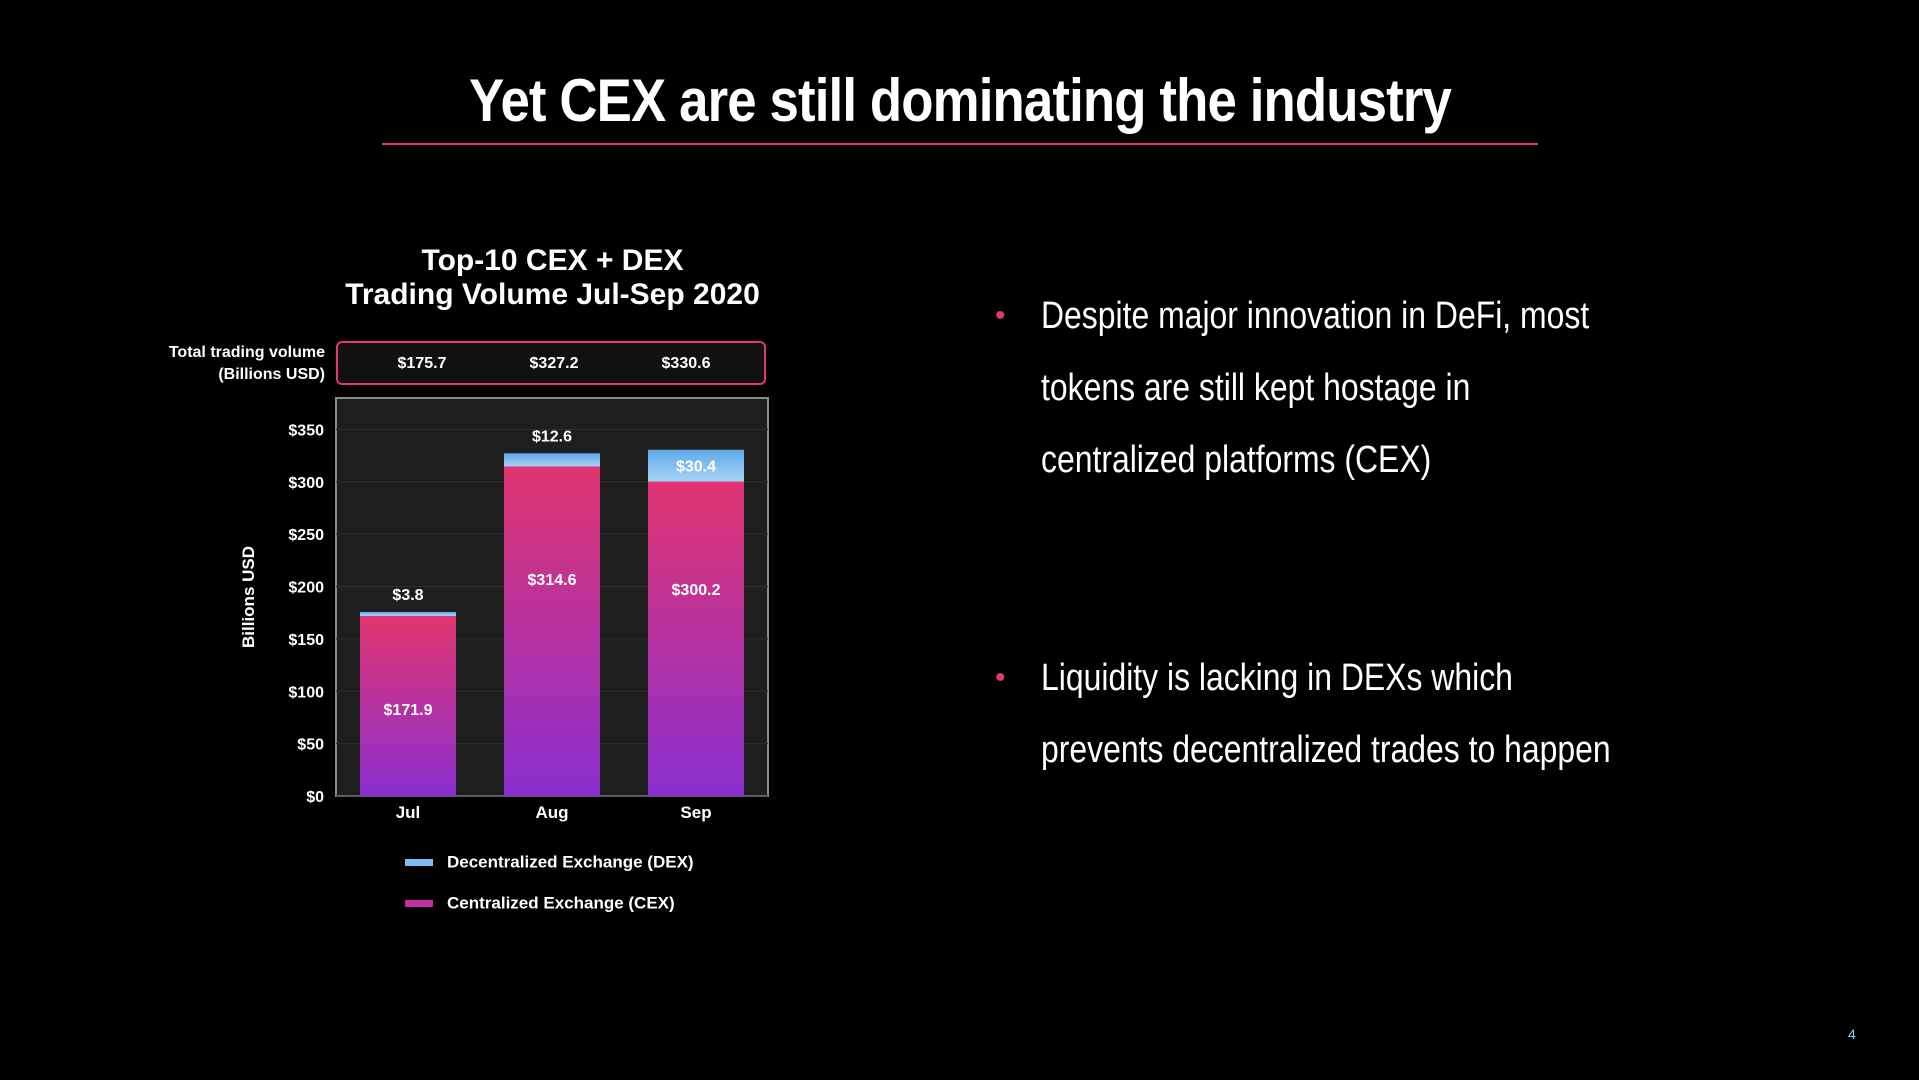 The width and height of the screenshot is (1919, 1080). I want to click on bar-cex-aug, so click(552, 631).